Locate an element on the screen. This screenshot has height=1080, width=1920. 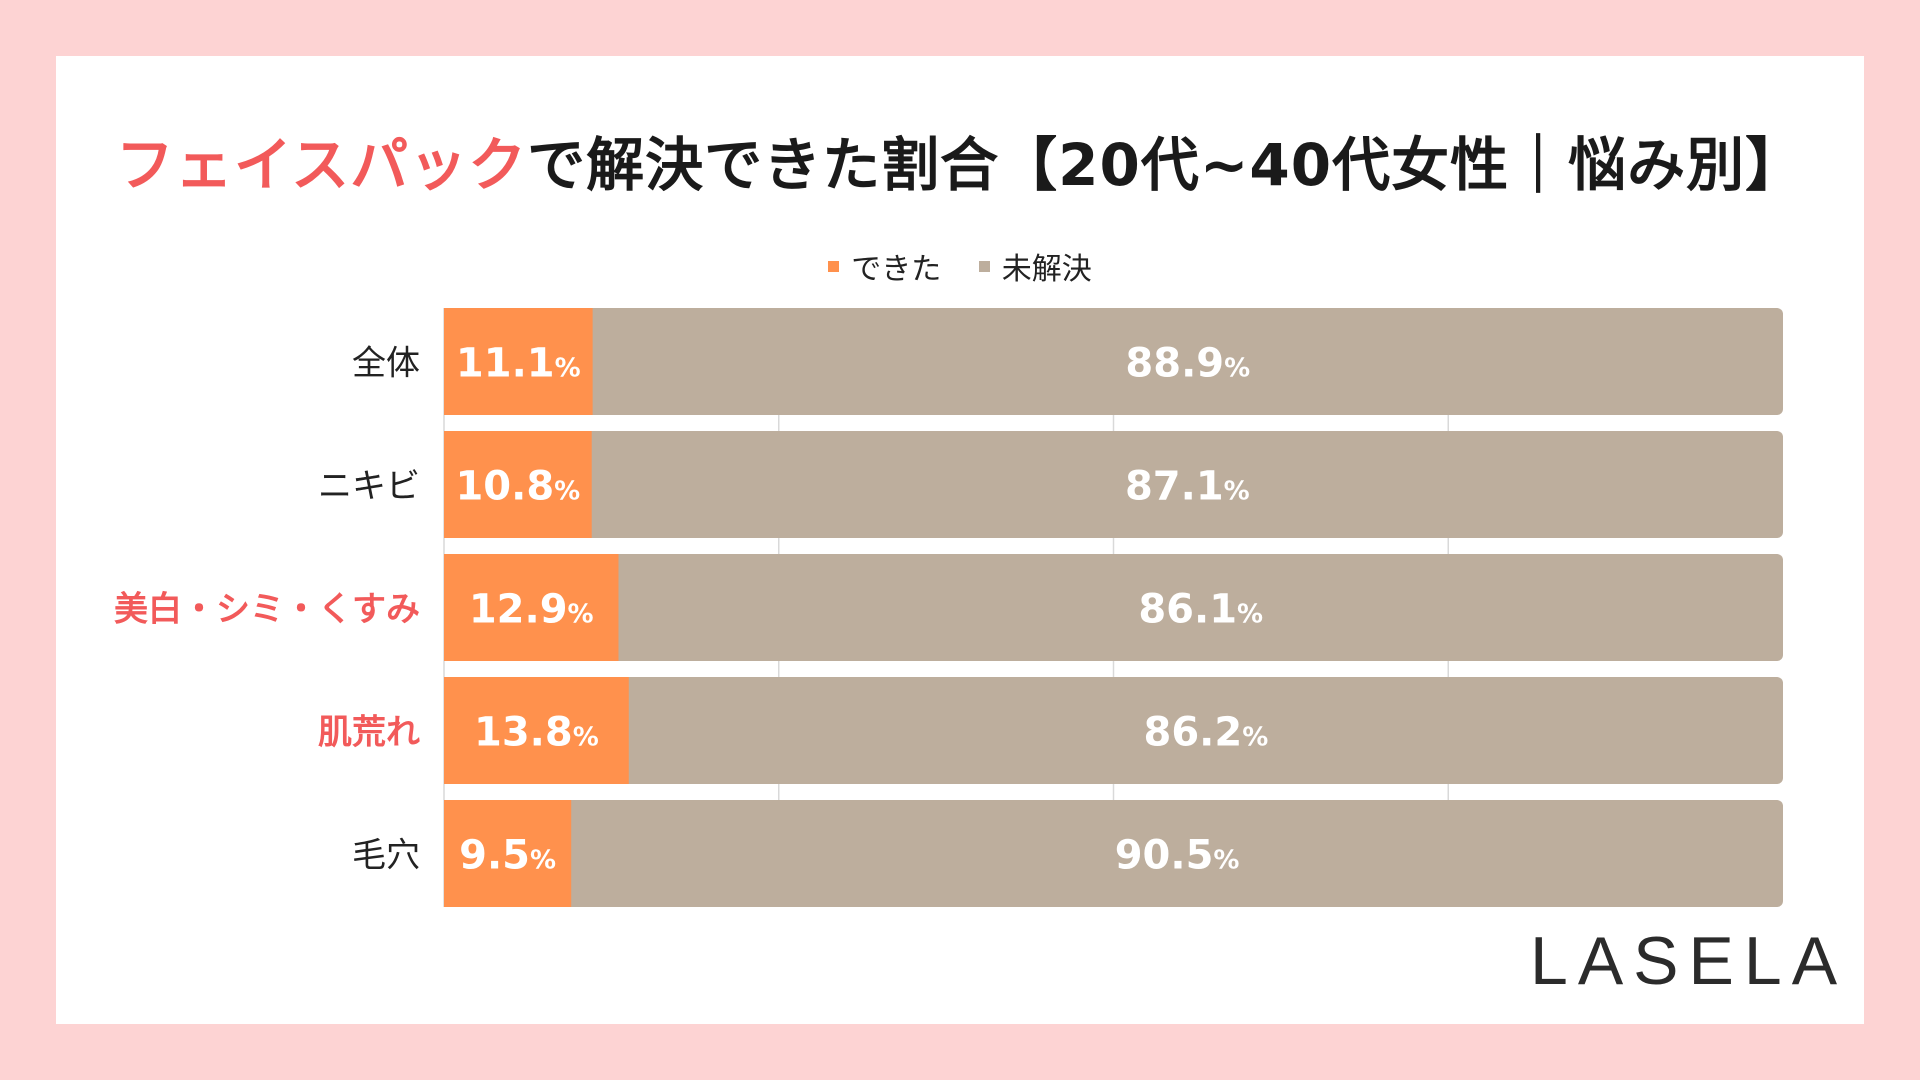
lasela-logo: LASELA is located at coordinates (1689, 961).